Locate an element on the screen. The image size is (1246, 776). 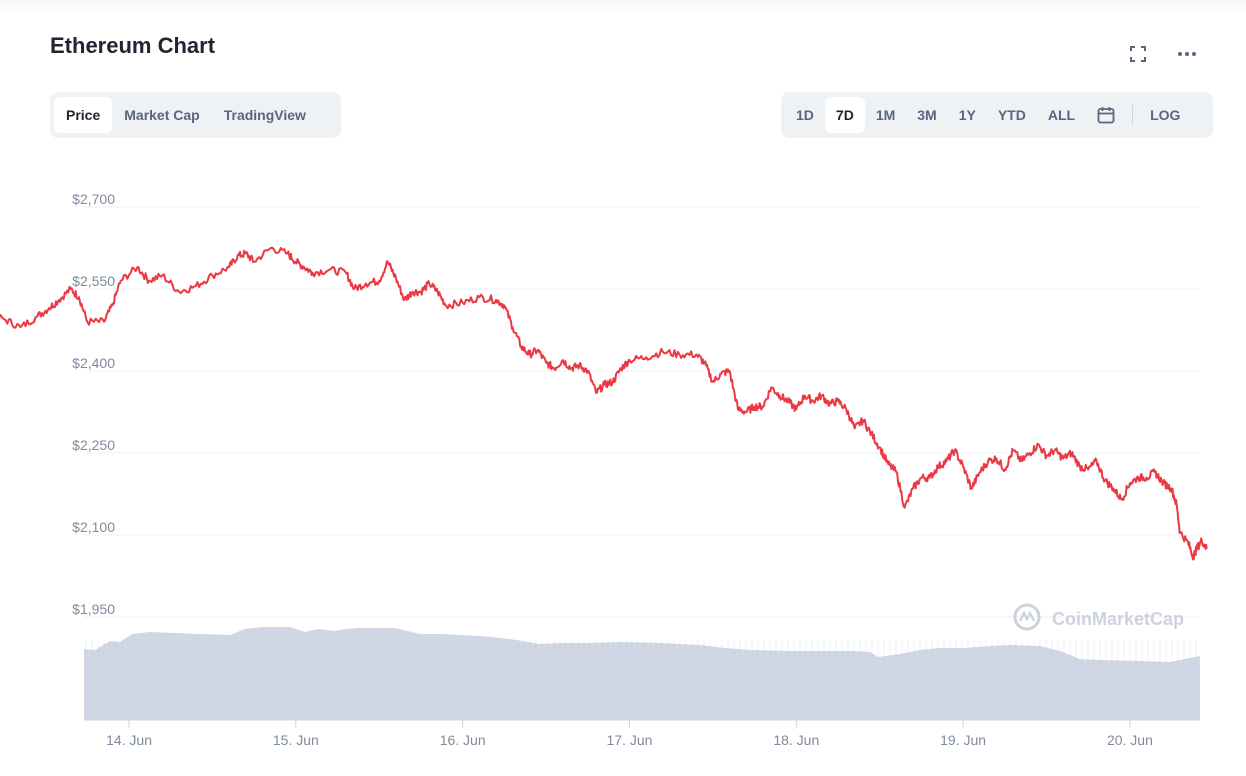
range-ytd: YTD is located at coordinates (1011, 115).